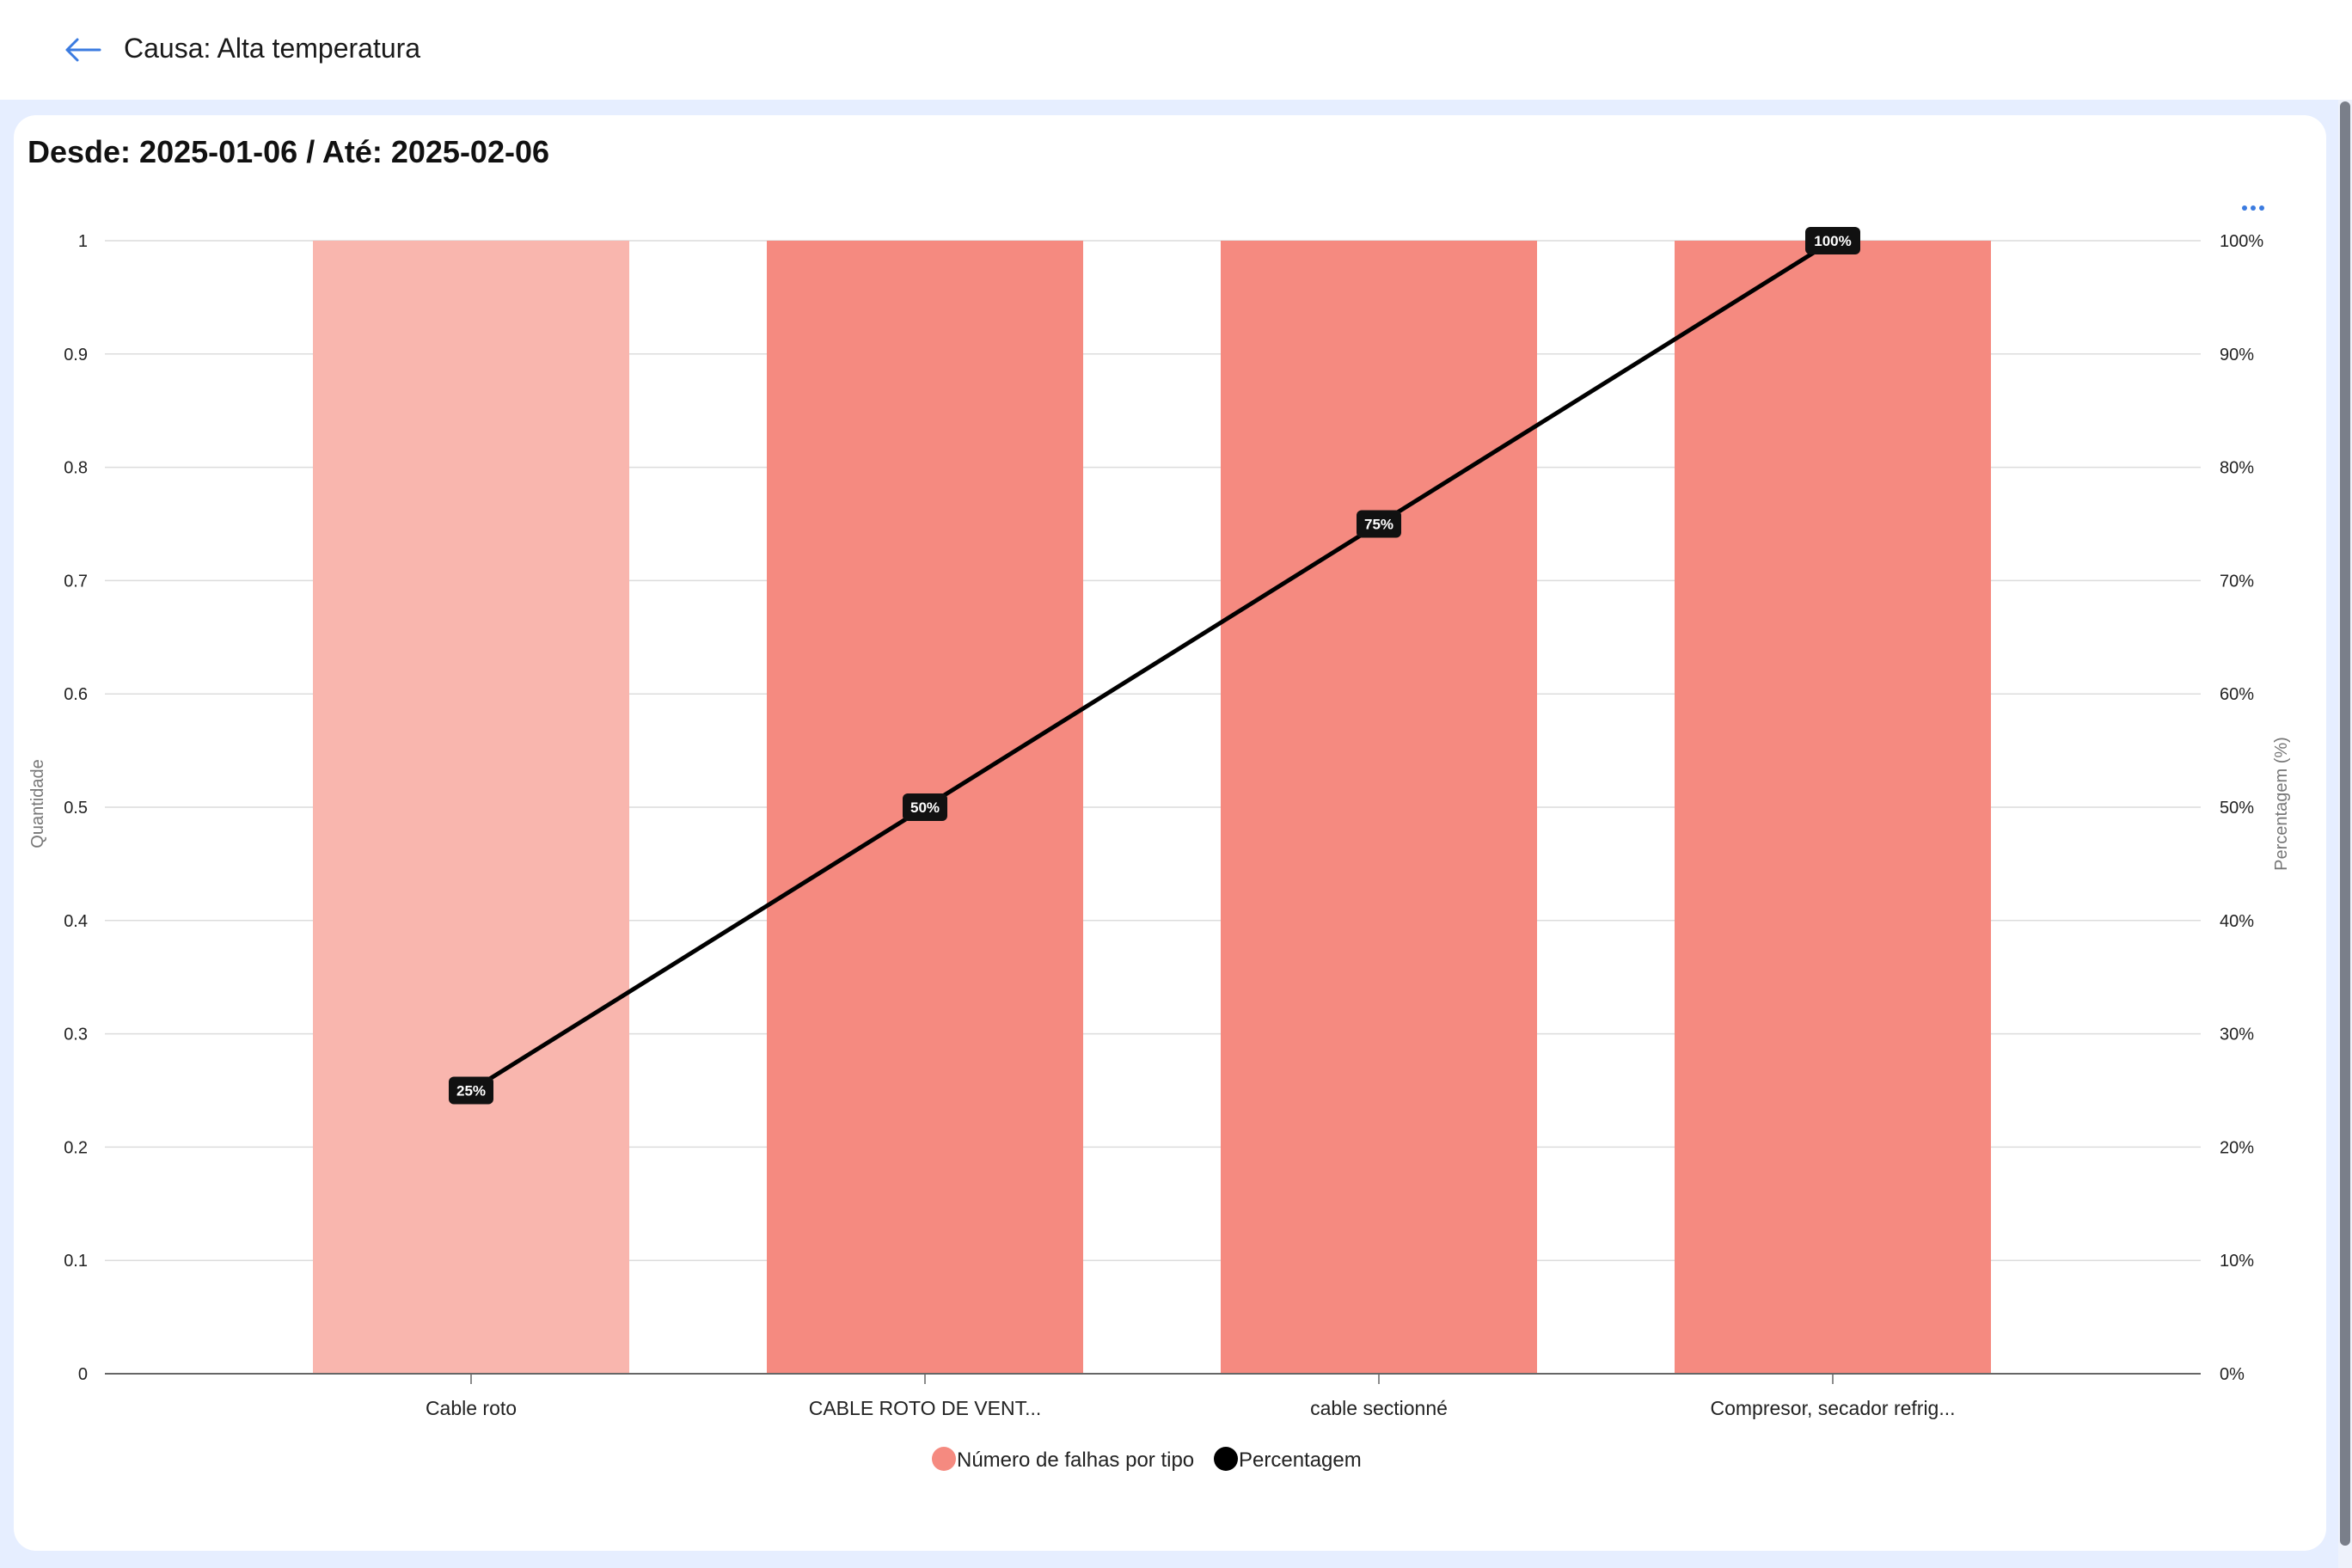 The height and width of the screenshot is (1568, 2352). What do you see at coordinates (76, 581) in the screenshot?
I see `y-tick-label: 0.7` at bounding box center [76, 581].